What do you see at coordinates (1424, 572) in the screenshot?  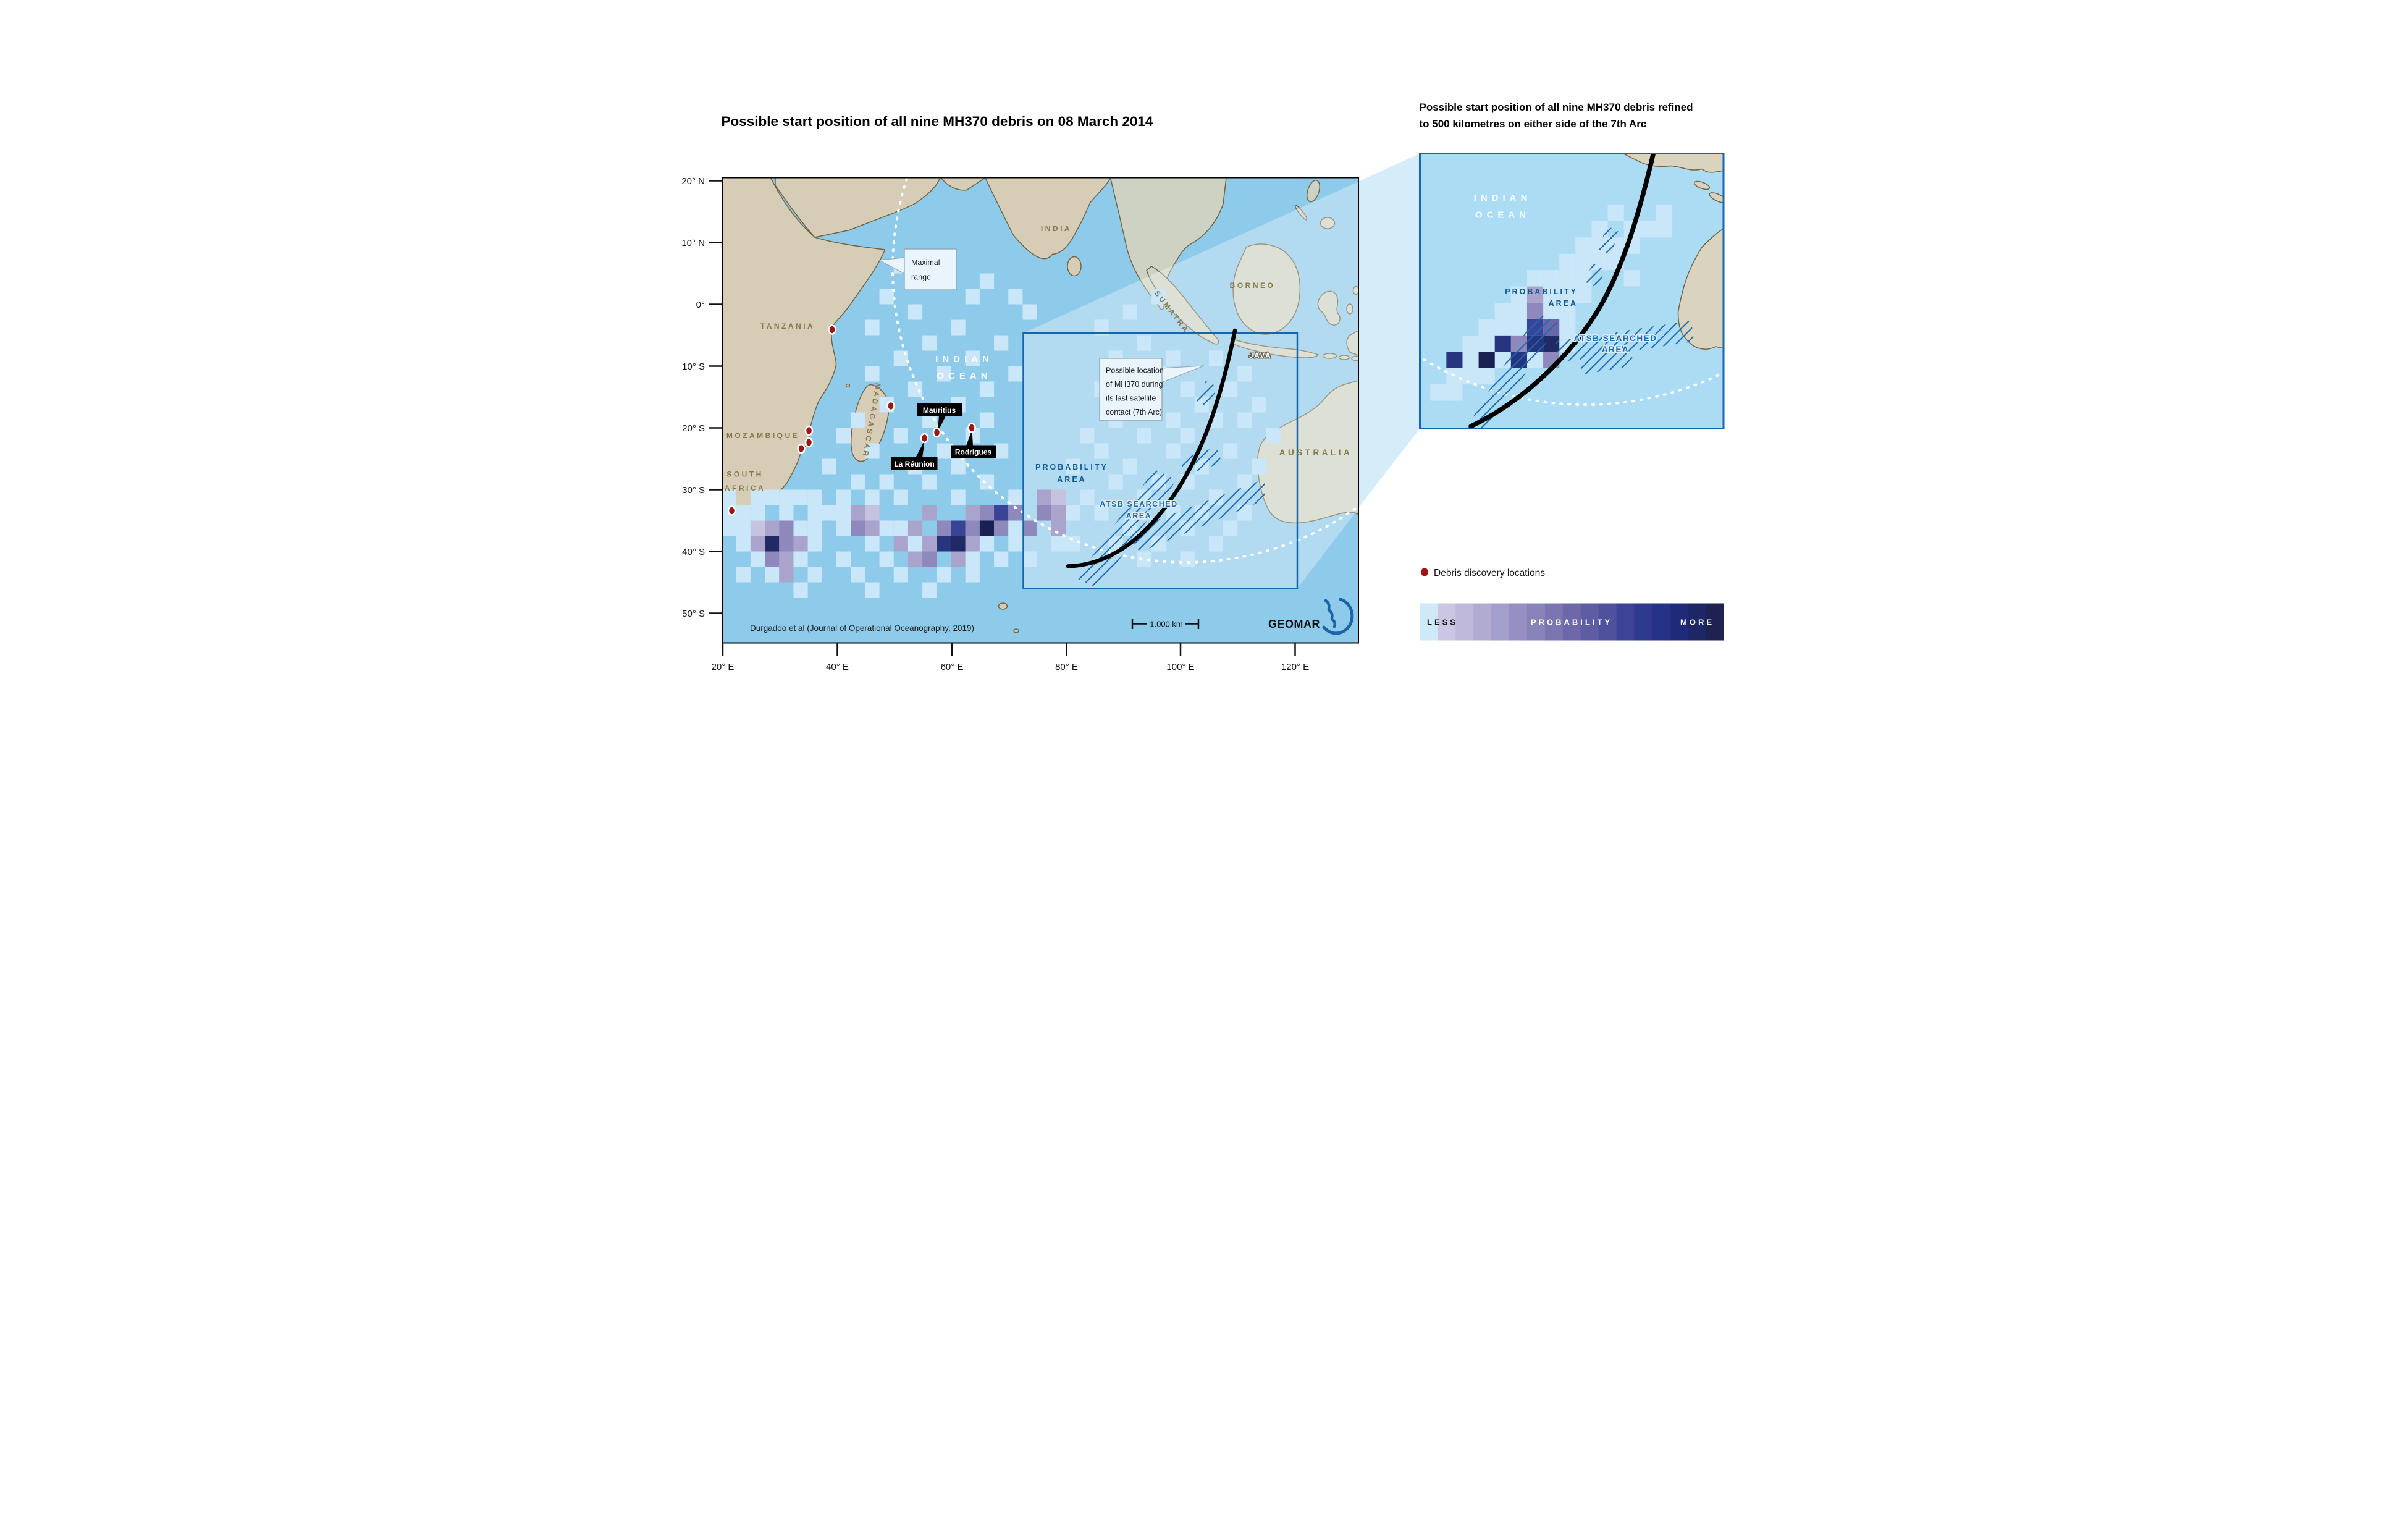 I see `legend-debris-dot` at bounding box center [1424, 572].